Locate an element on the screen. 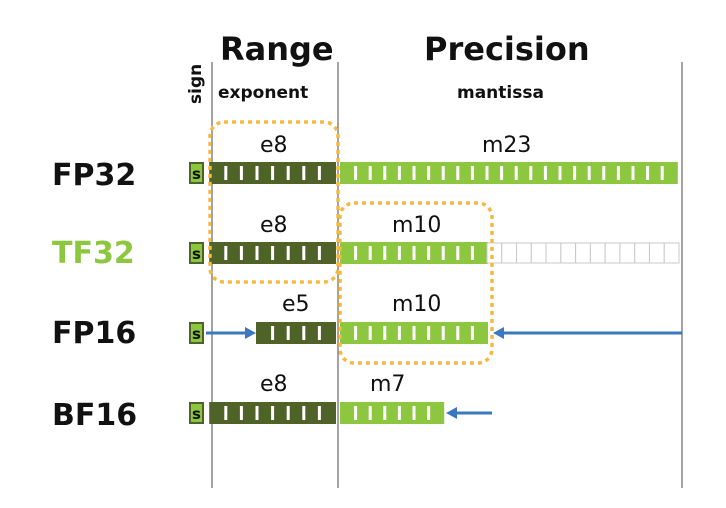 Image resolution: width=726 pixels, height=508 pixels. row-label-bf16: BF16 is located at coordinates (95, 415).